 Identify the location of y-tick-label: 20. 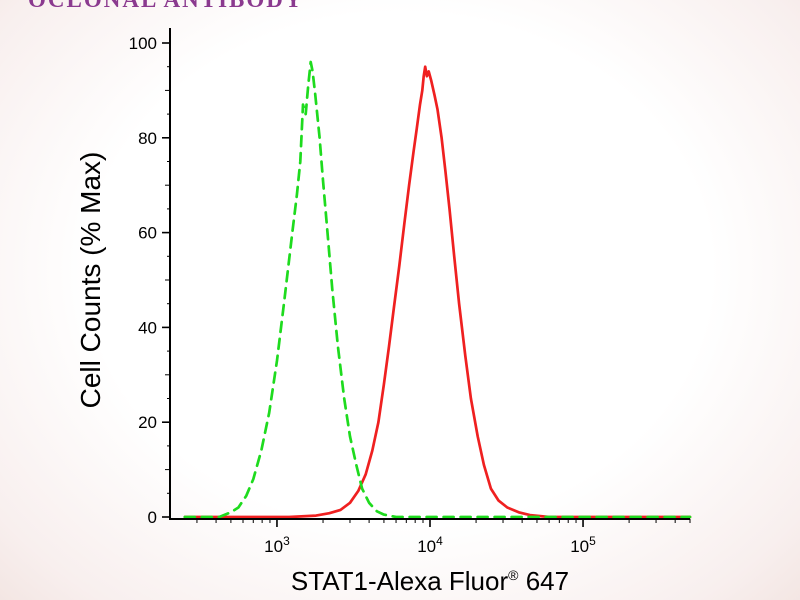
(147, 422).